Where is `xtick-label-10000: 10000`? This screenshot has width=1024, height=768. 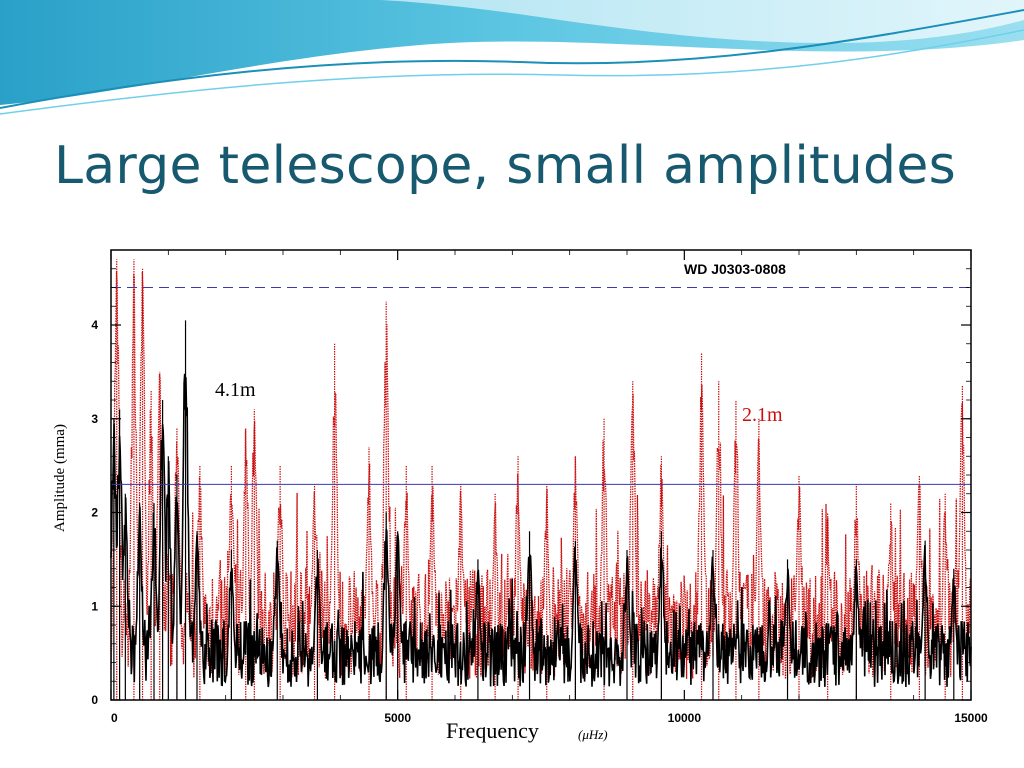 xtick-label-10000: 10000 is located at coordinates (685, 718).